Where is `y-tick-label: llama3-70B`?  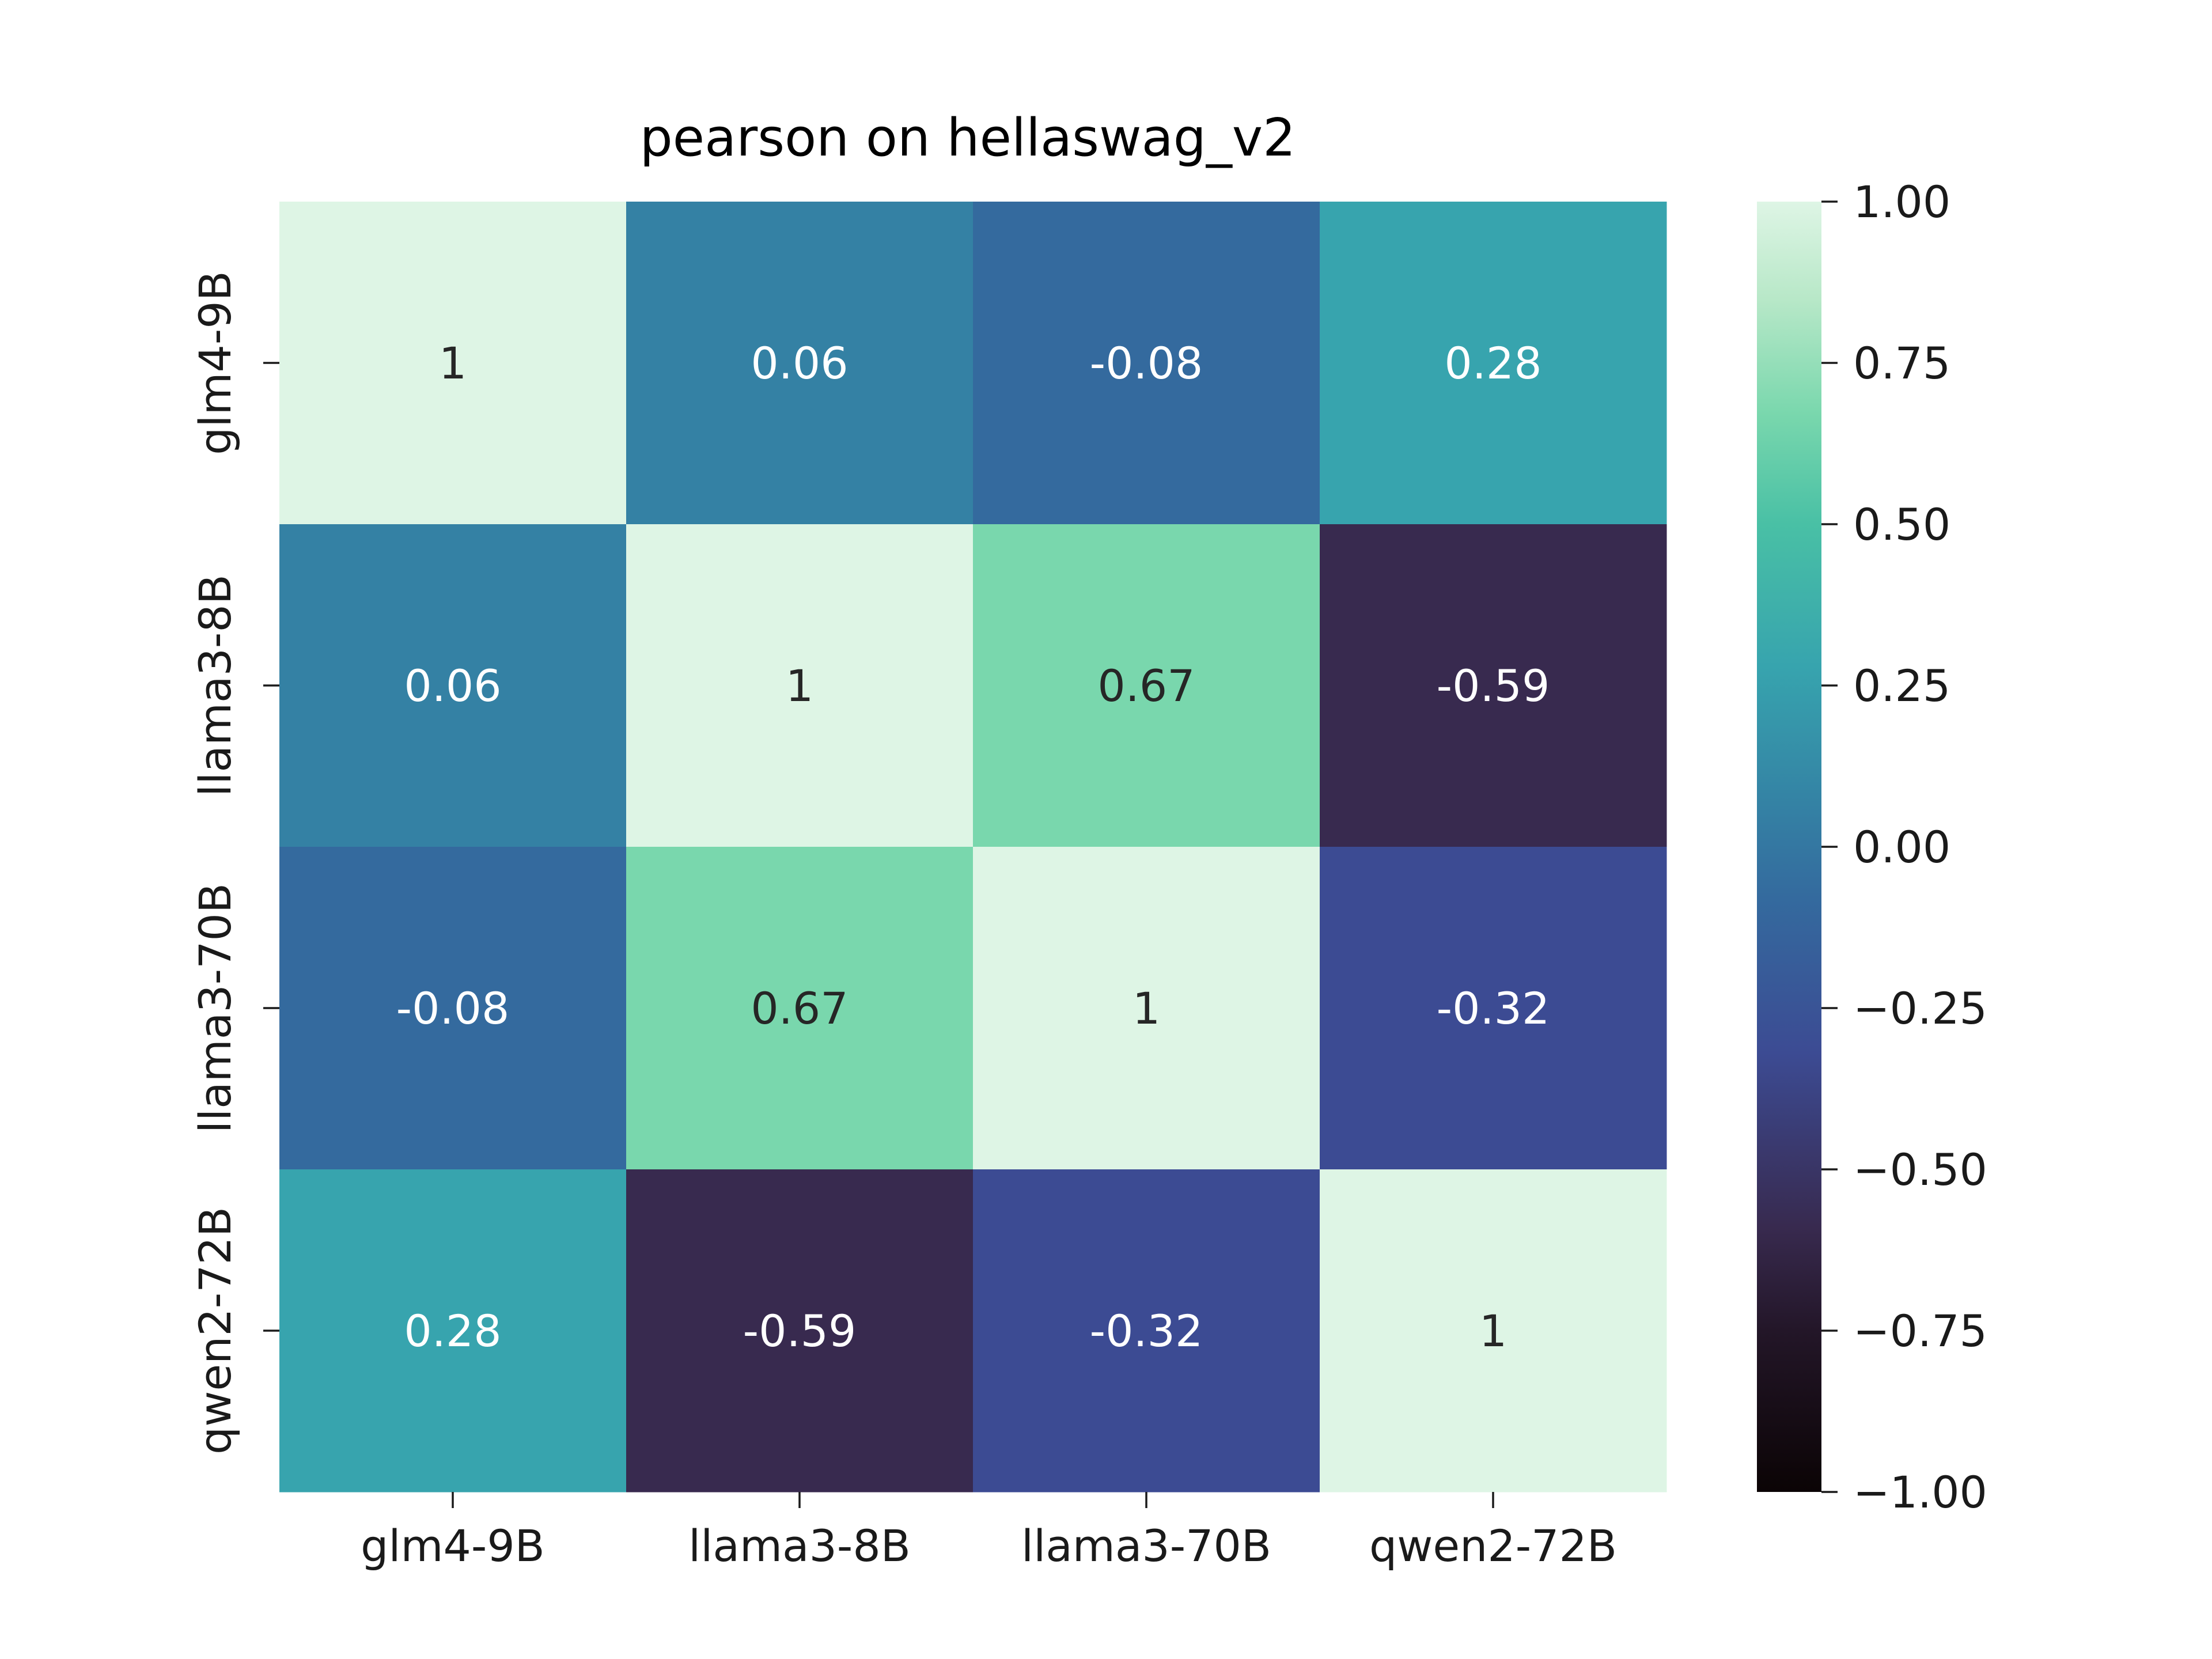
y-tick-label: llama3-70B is located at coordinates (215, 1008).